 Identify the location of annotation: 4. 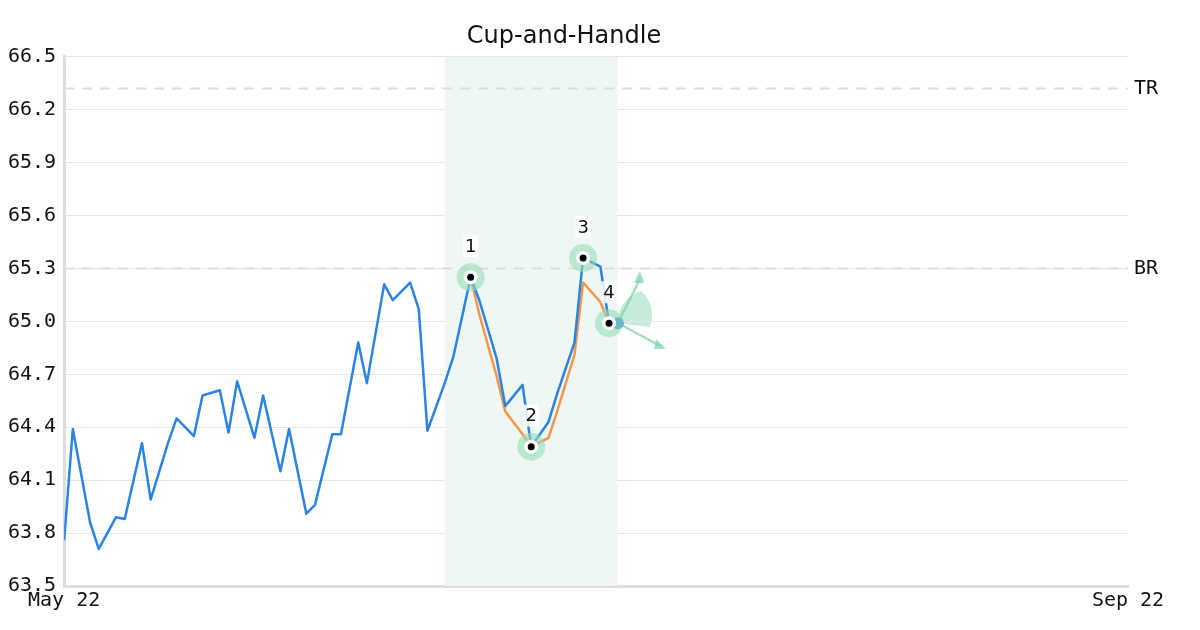
(609, 291).